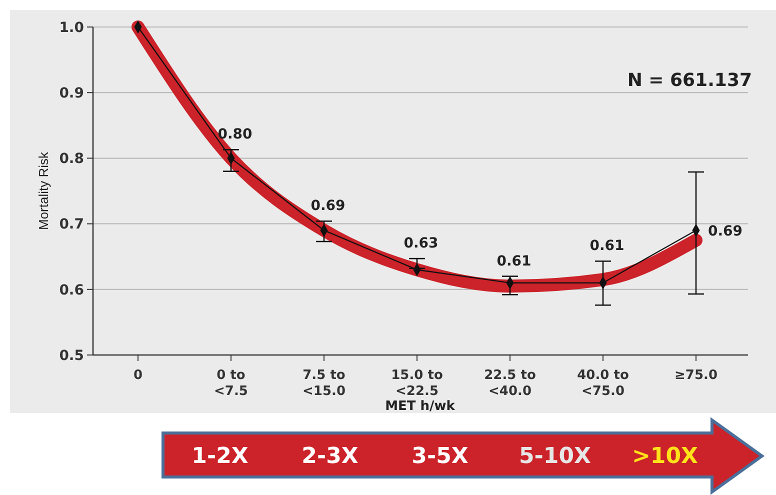 This screenshot has height=495, width=776. Describe the element at coordinates (71, 28) in the screenshot. I see `y-tick-label: 1.0` at that location.